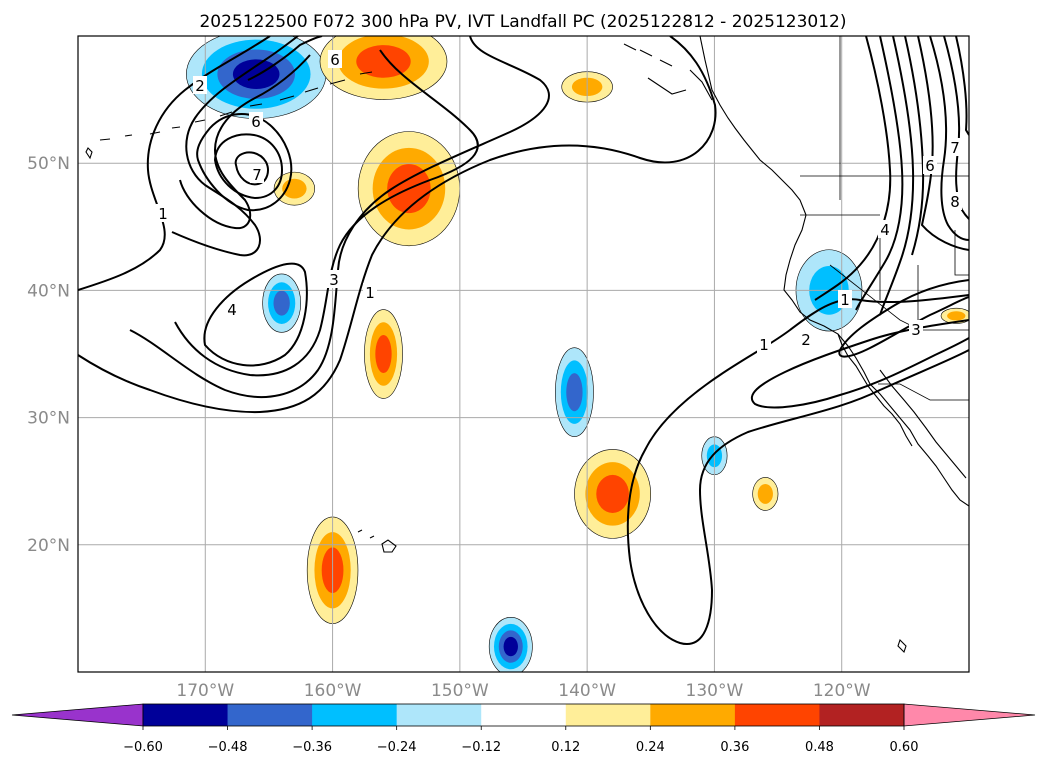 The width and height of the screenshot is (1047, 765). I want to click on coastline-alaska-islands, so click(668, 72).